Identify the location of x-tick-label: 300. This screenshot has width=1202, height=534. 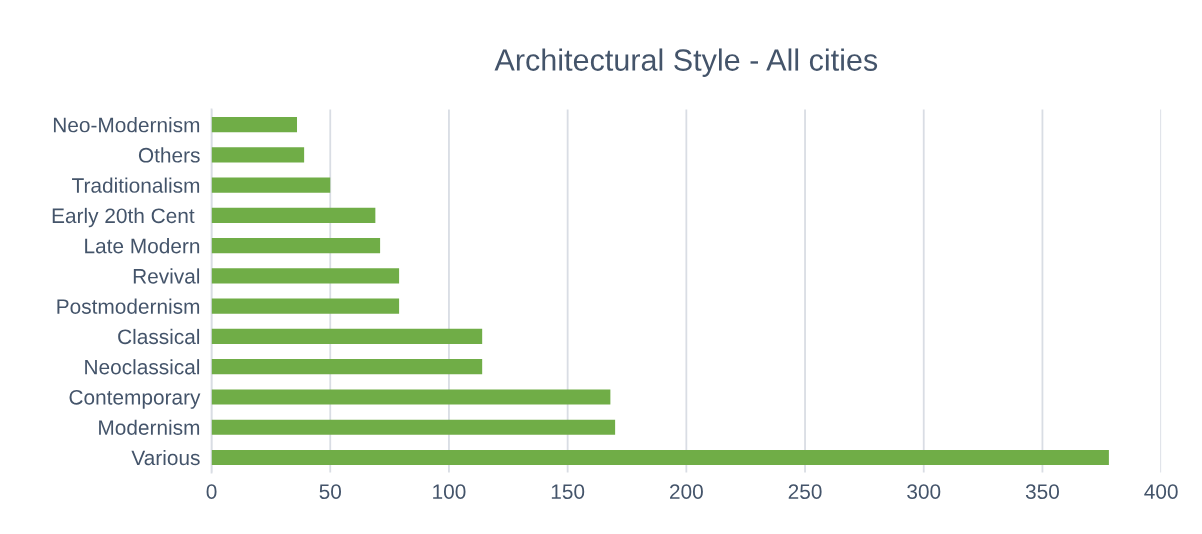
(924, 491).